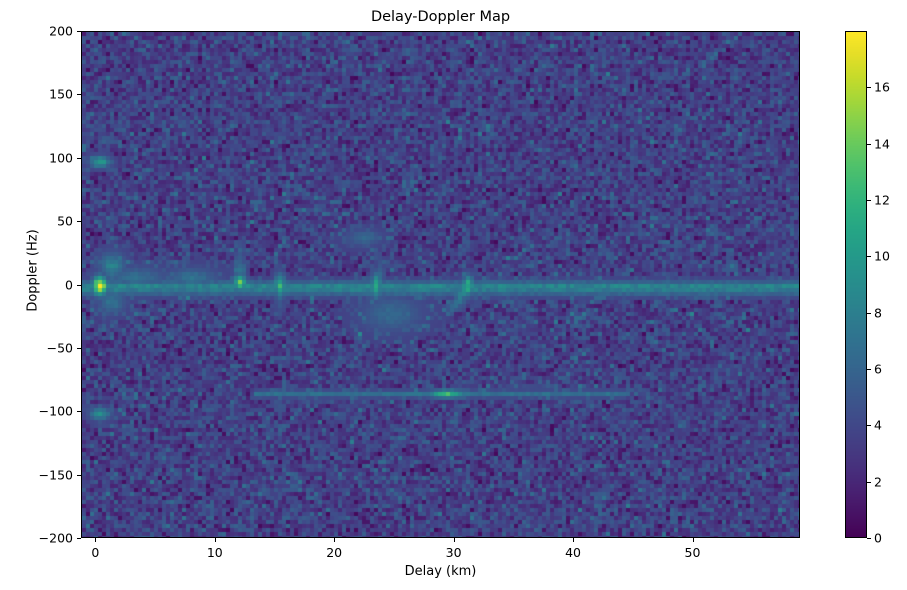 The height and width of the screenshot is (590, 907). Describe the element at coordinates (453, 552) in the screenshot. I see `x-tick-label: 30` at that location.